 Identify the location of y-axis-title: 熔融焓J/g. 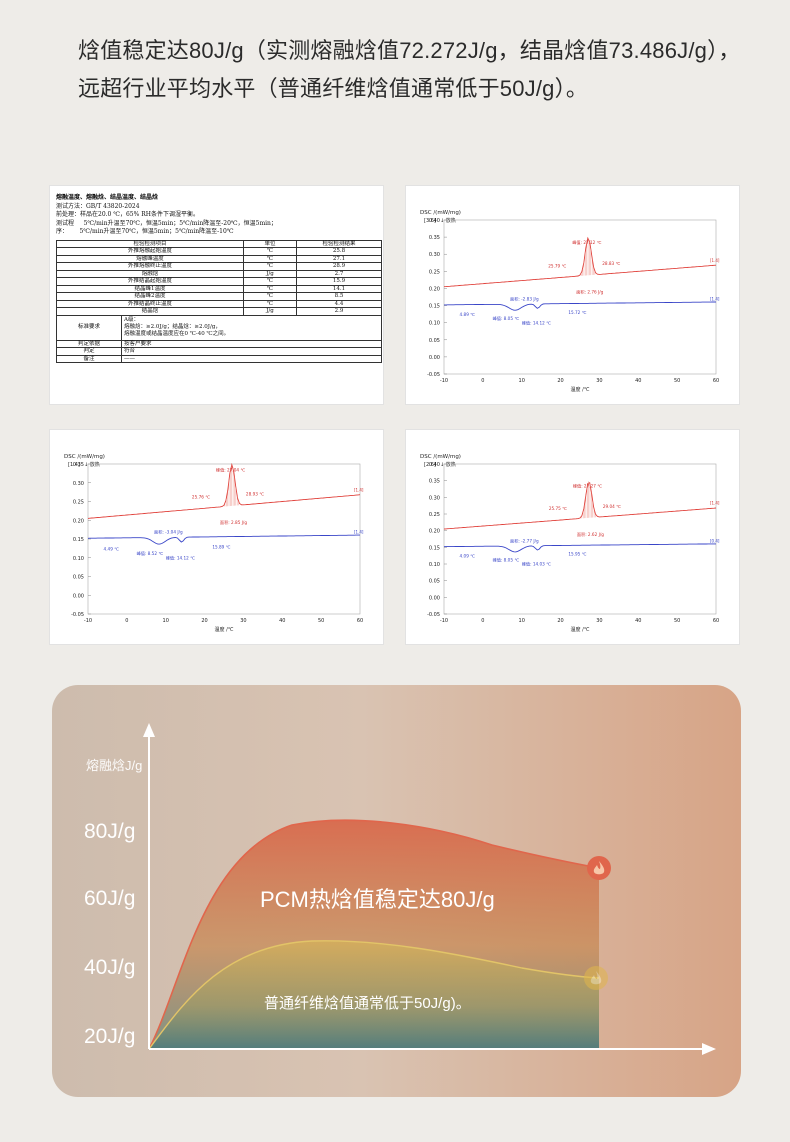
(114, 765).